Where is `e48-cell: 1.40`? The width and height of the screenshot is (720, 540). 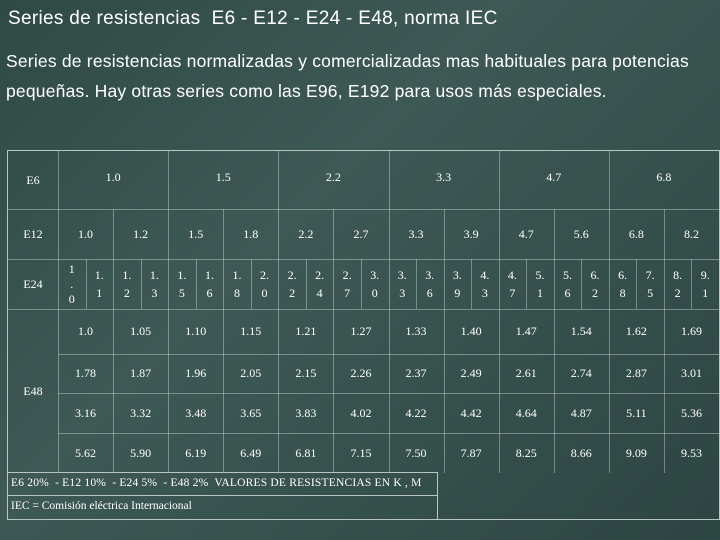 e48-cell: 1.40 is located at coordinates (471, 331).